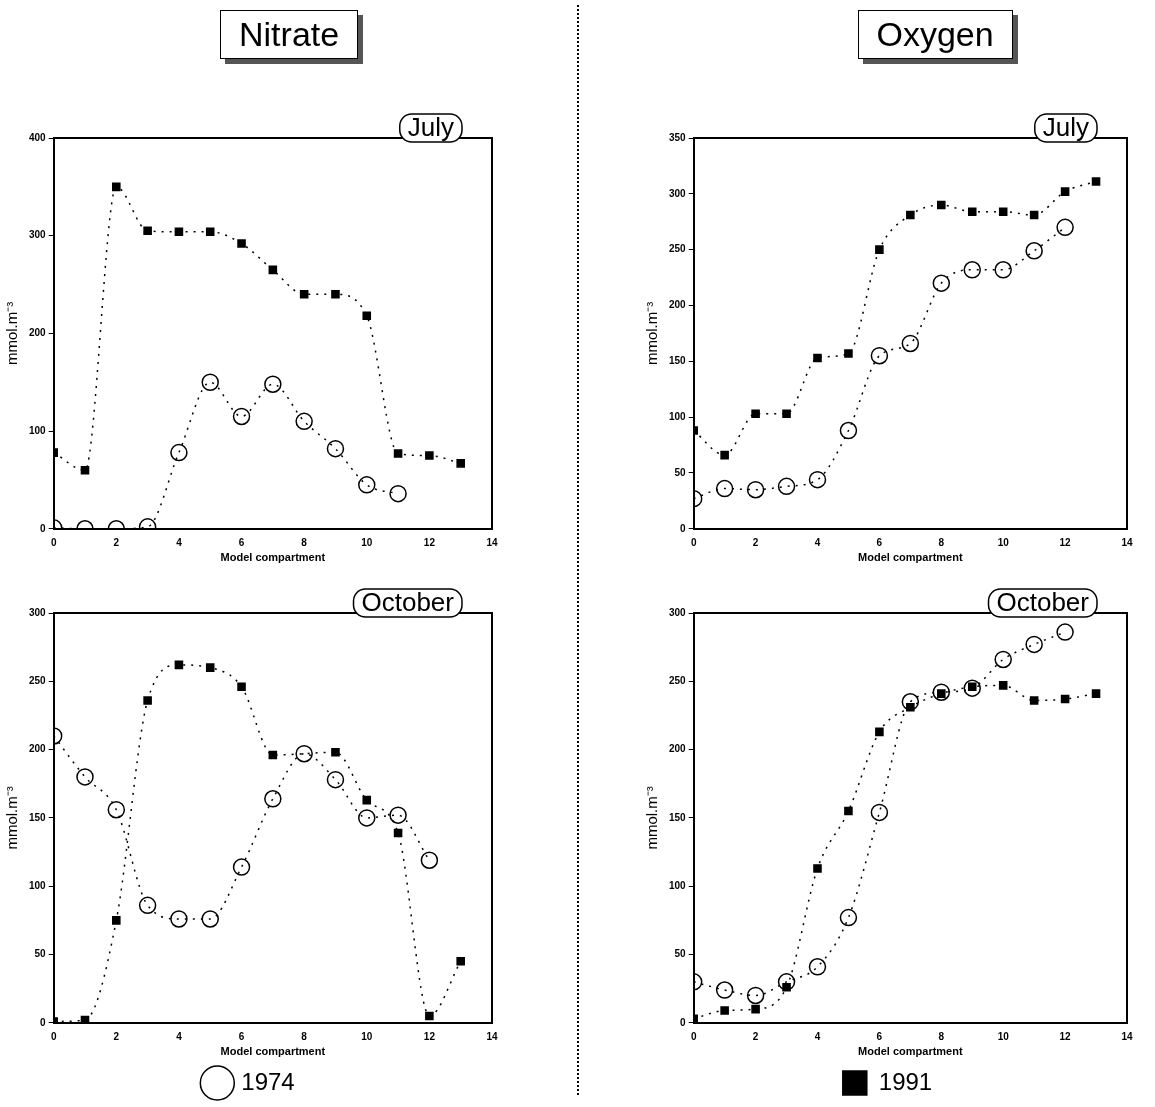 This screenshot has height=1107, width=1155. I want to click on chart-title: Oxygen, so click(935, 34).